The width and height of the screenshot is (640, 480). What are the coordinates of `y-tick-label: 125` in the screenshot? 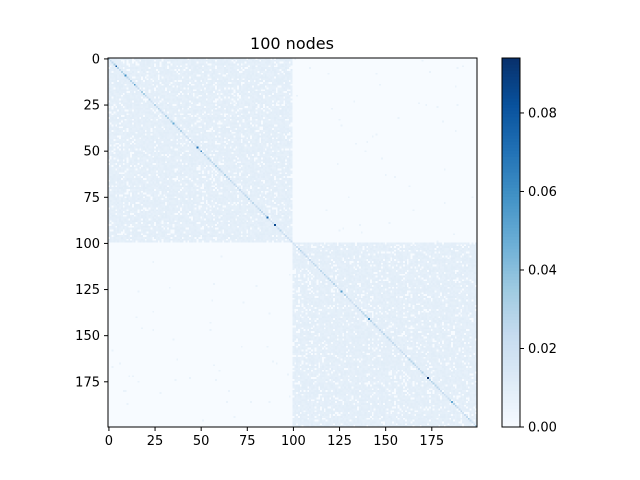 It's located at (87, 290).